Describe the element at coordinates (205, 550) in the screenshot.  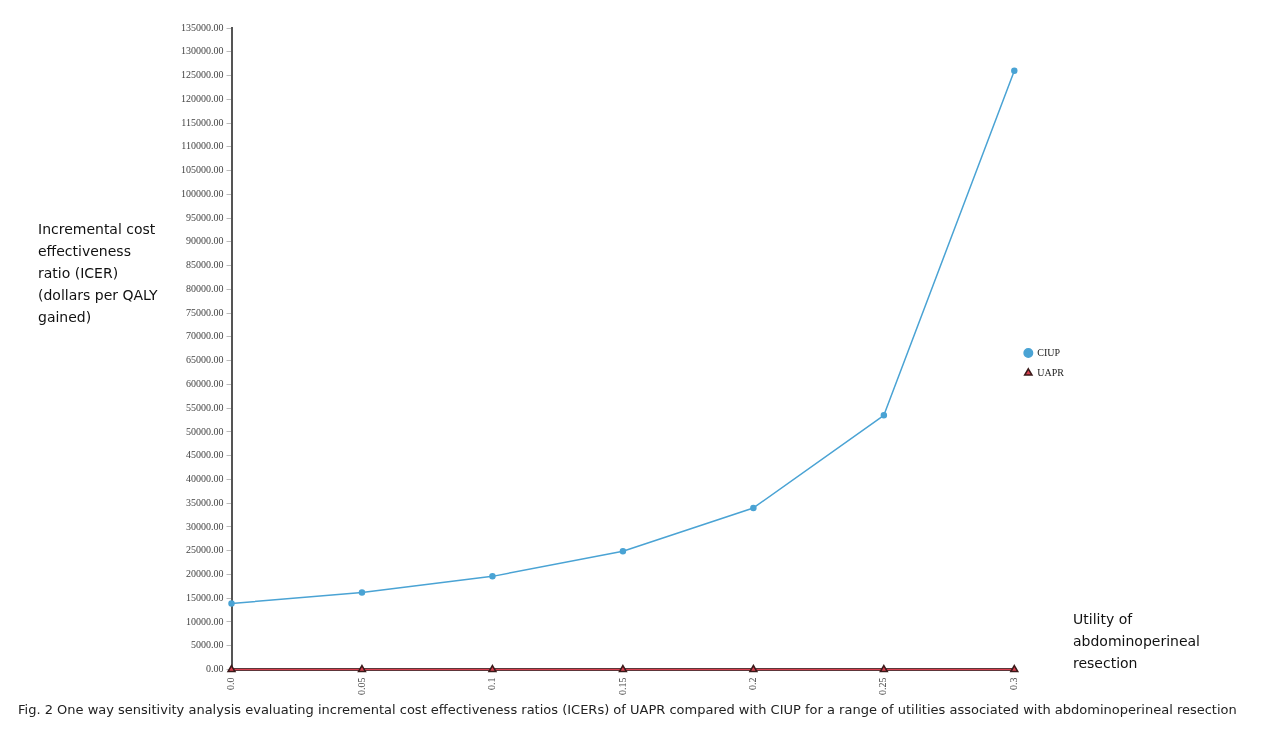
I see `y-tick-label: 25000.00` at that location.